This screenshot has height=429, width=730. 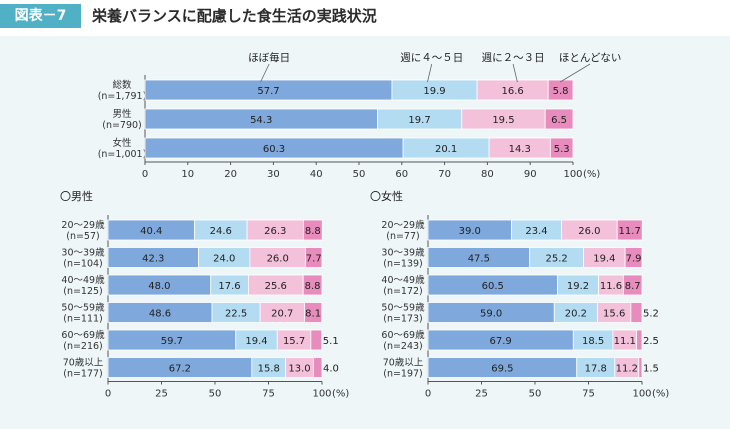 I want to click on category-n-label: (n=177), so click(x=83, y=374).